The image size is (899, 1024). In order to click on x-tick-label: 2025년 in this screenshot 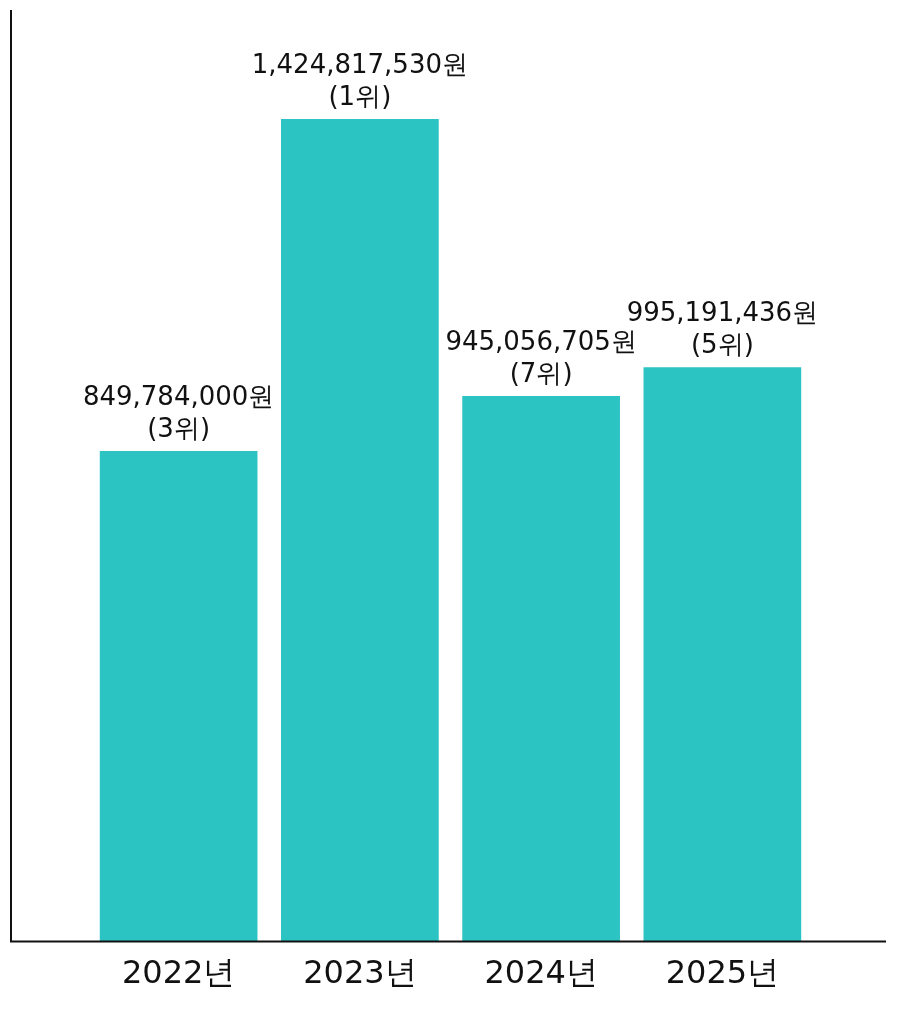, I will do `click(722, 972)`.